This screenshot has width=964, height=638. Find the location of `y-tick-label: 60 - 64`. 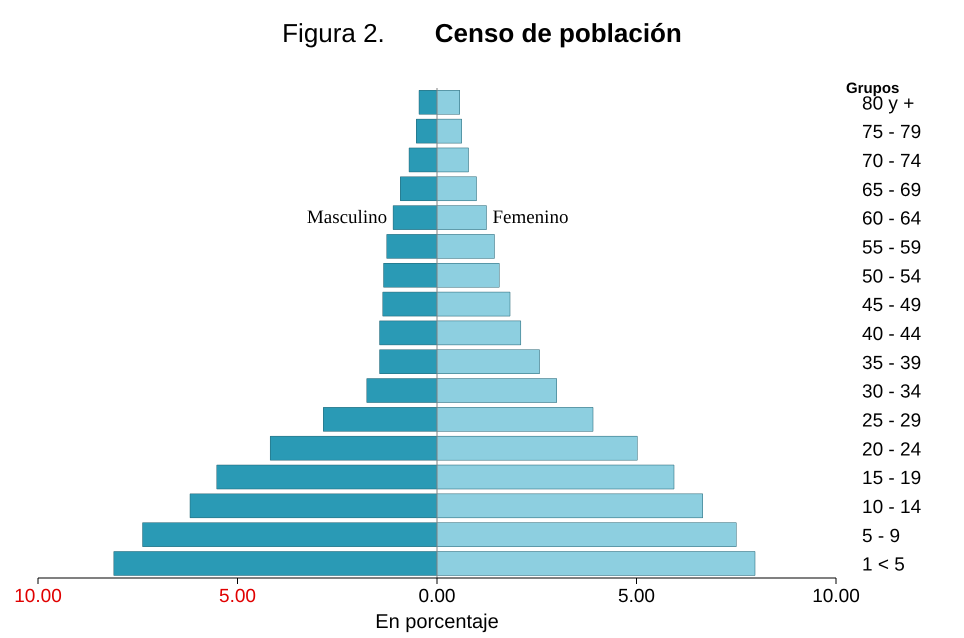

y-tick-label: 60 - 64 is located at coordinates (892, 219).